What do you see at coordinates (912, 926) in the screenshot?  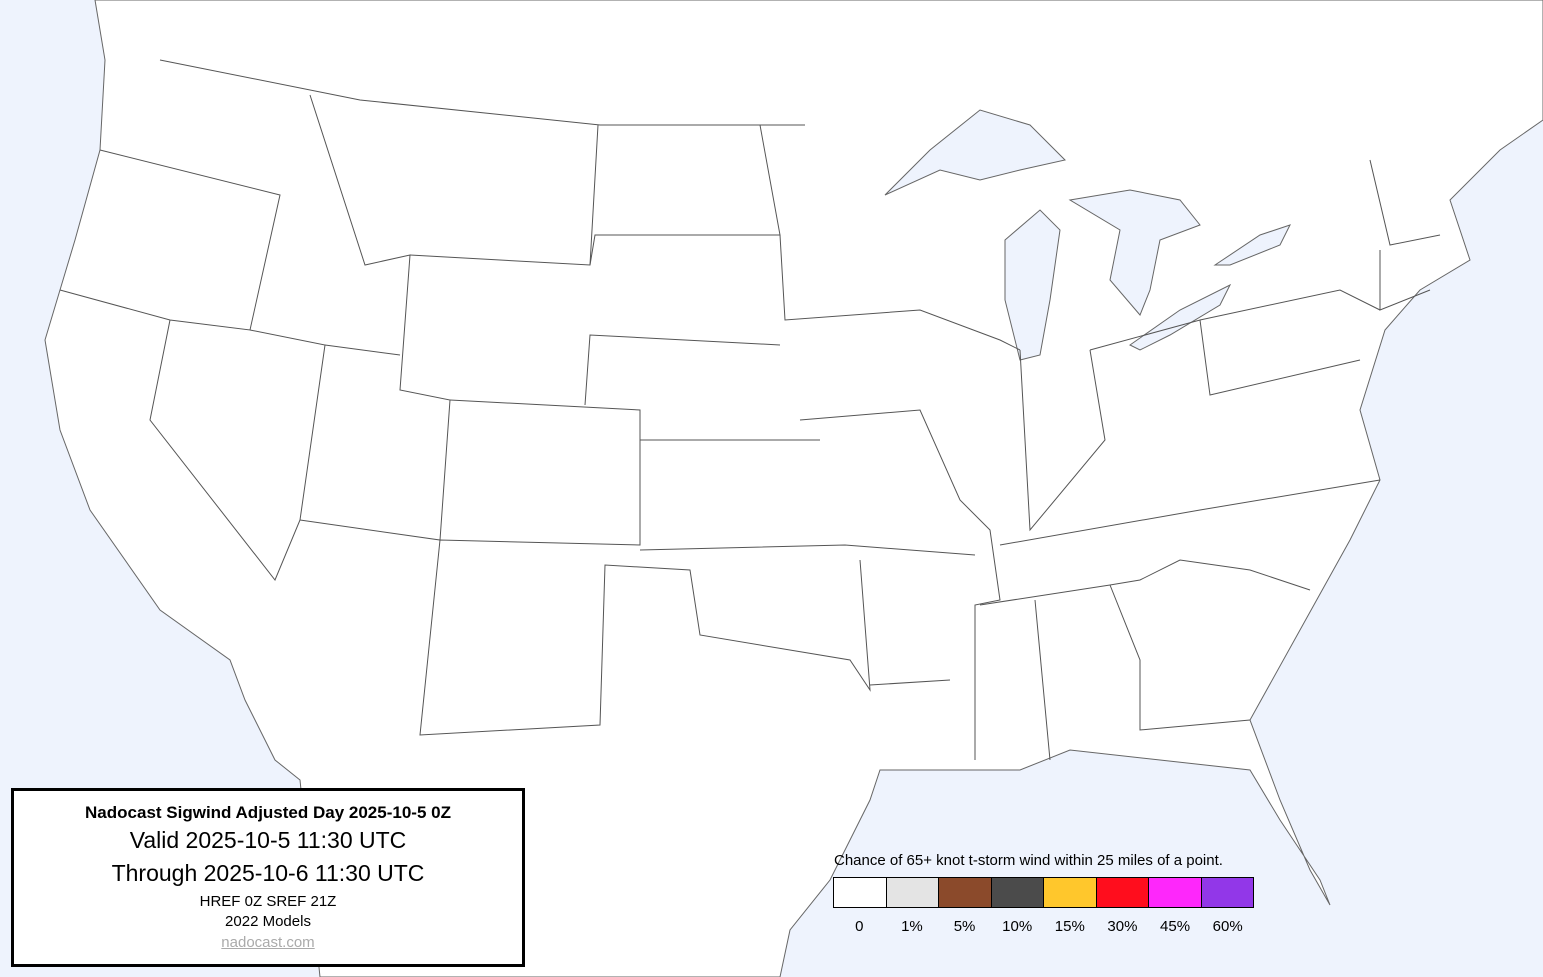 I see `legend-label: 1%` at bounding box center [912, 926].